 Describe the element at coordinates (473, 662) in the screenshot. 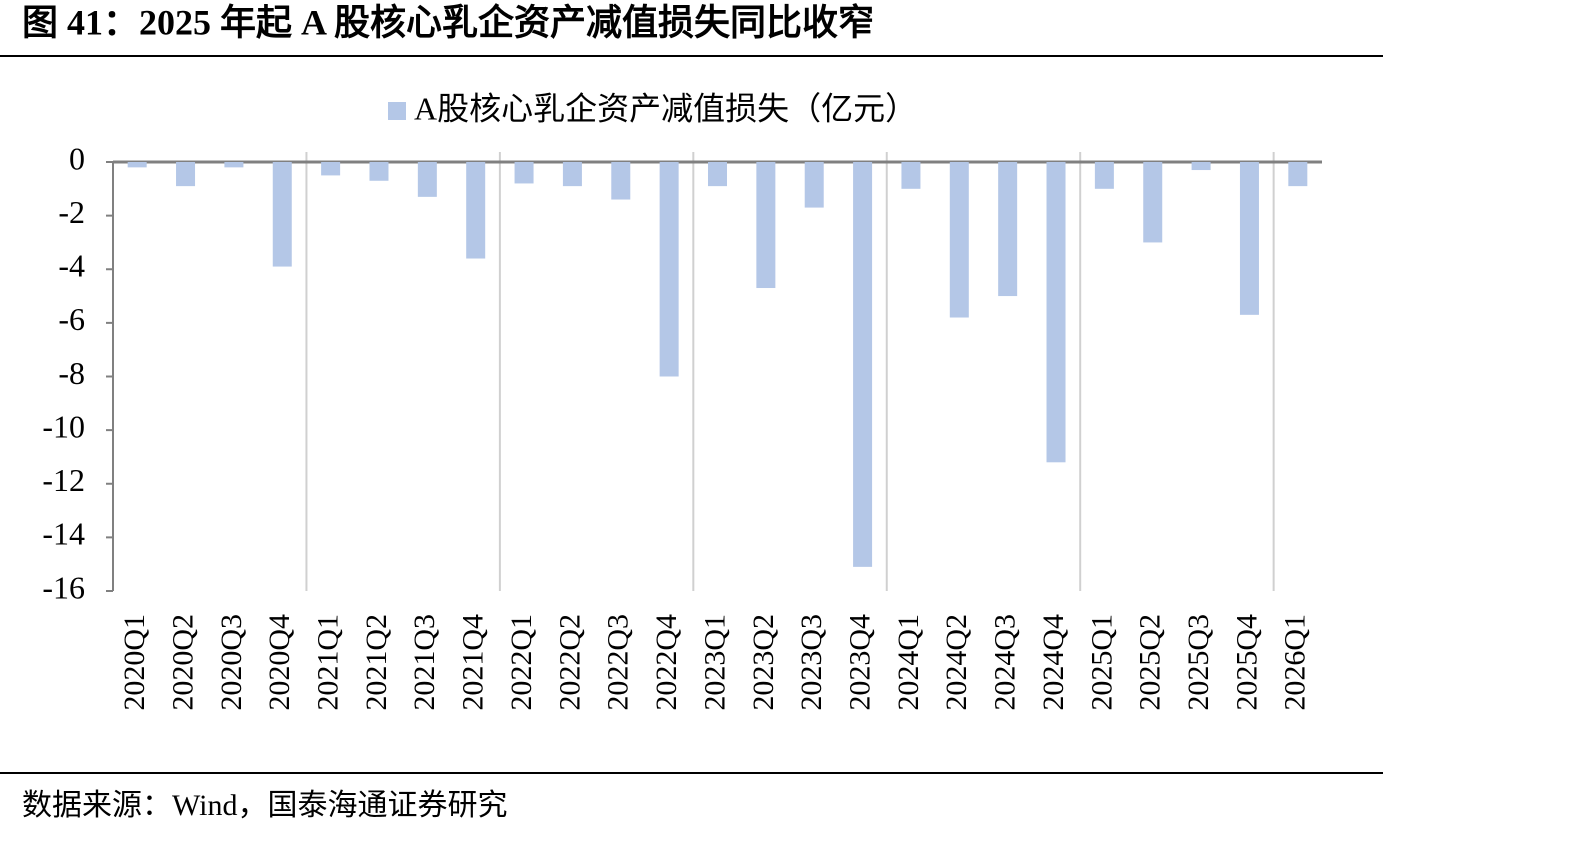

I see `x-tick-label: 2021Q4` at that location.